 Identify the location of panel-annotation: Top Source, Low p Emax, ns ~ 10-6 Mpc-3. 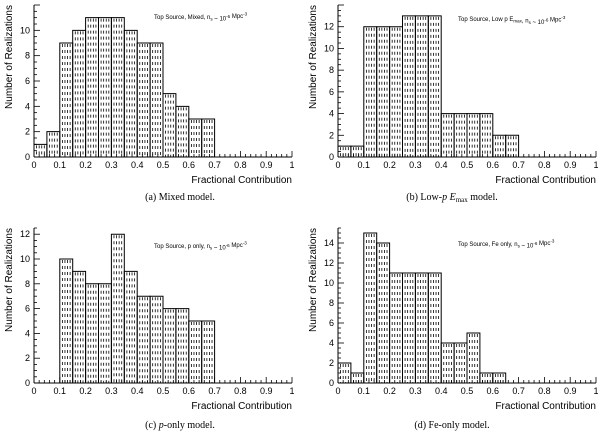
(512, 20).